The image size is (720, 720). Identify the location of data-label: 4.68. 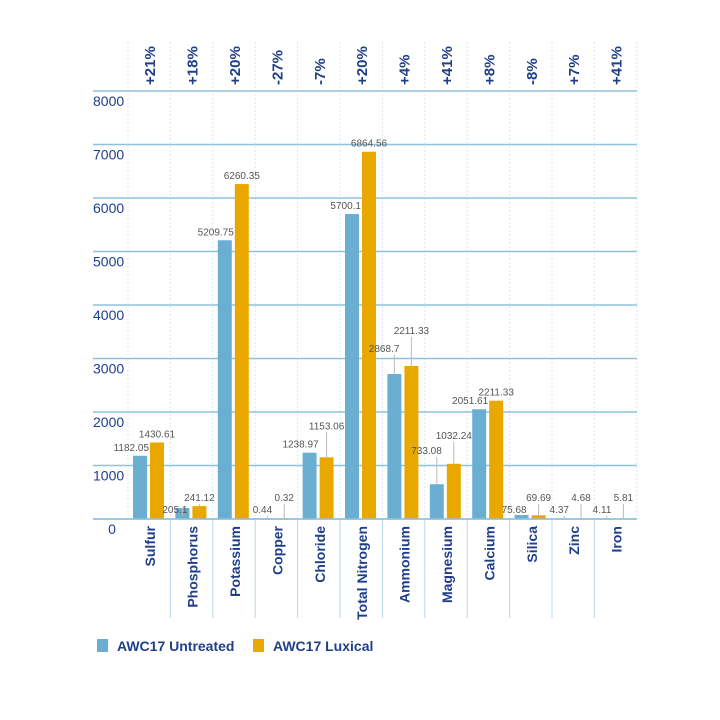
(581, 498).